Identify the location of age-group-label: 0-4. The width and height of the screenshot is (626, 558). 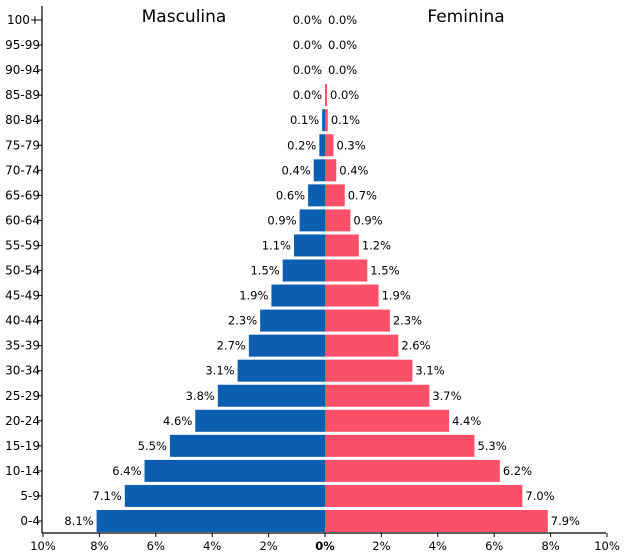
(30, 521).